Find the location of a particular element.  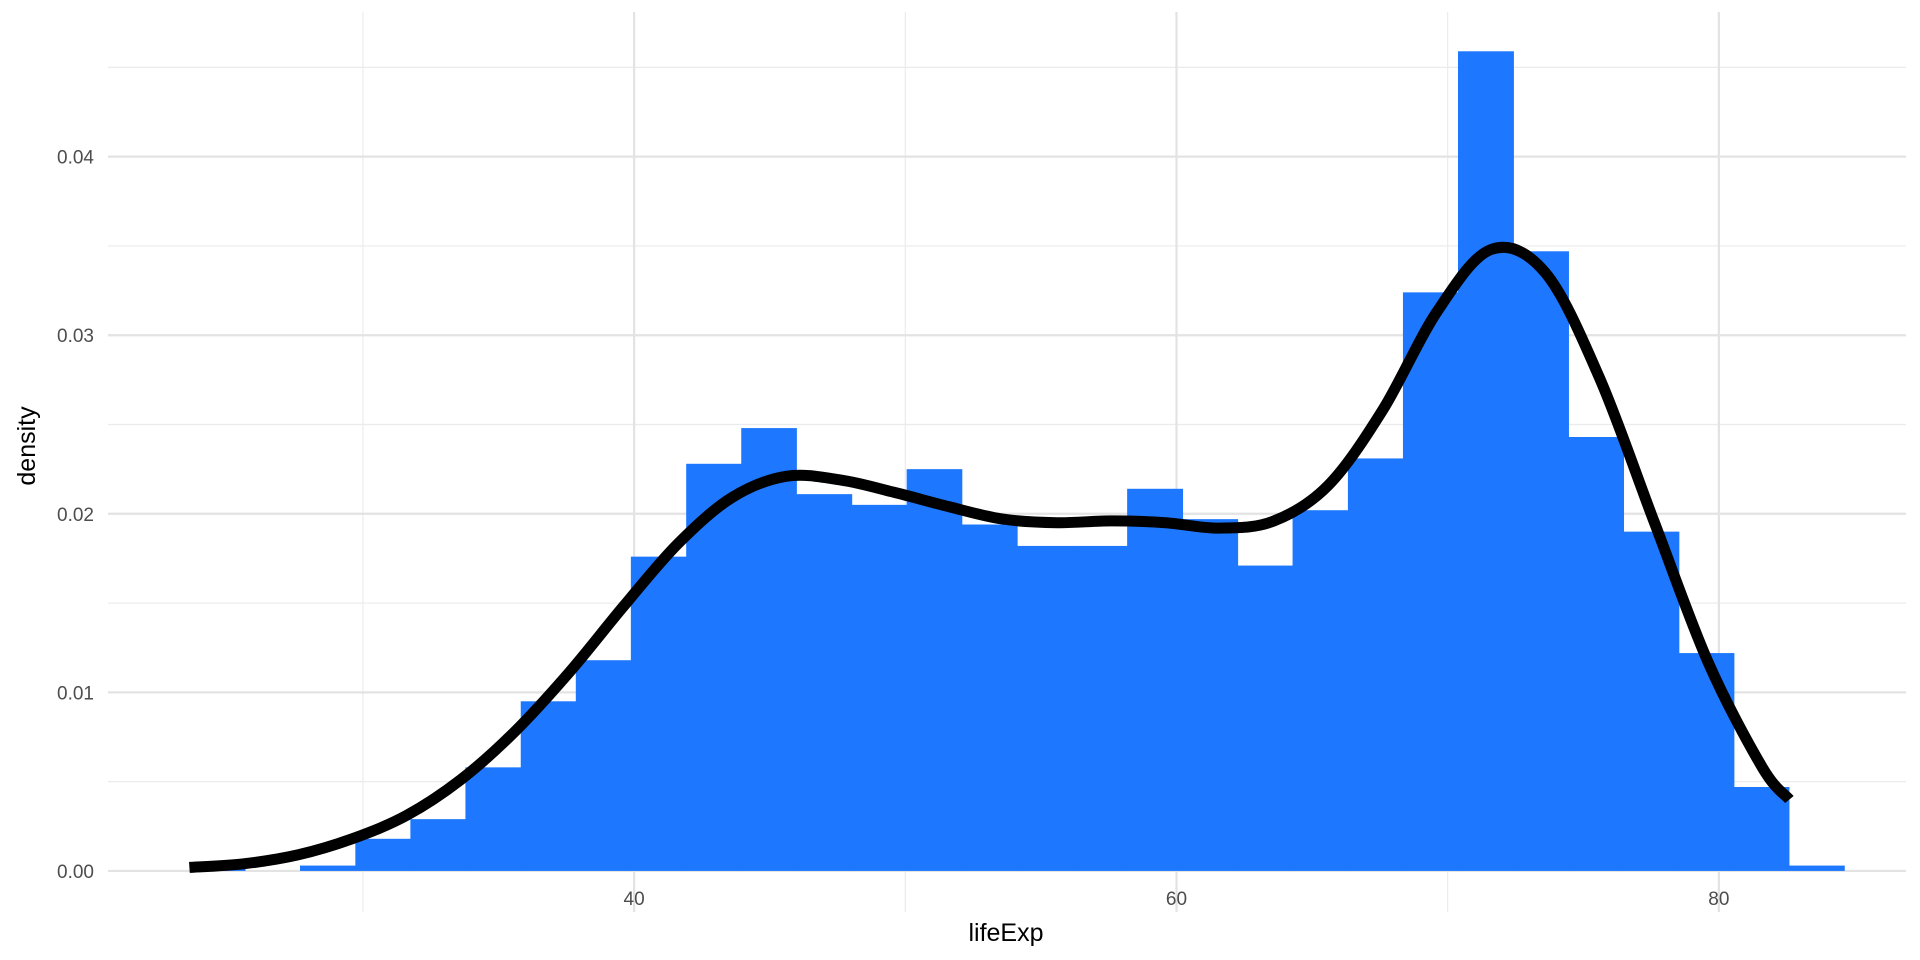

y-tick-label: 0.00 is located at coordinates (75, 872).